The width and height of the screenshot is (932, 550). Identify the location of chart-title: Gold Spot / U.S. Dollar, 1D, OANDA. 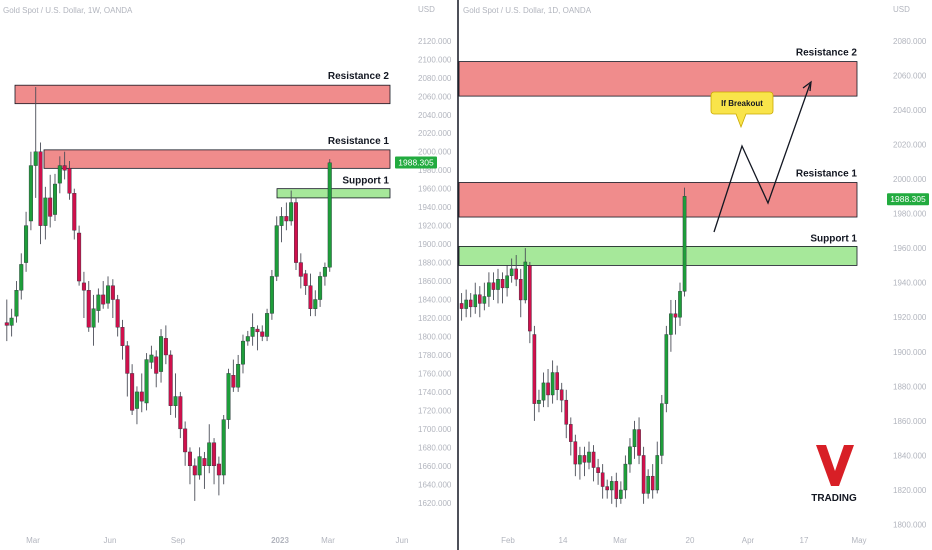
(527, 10).